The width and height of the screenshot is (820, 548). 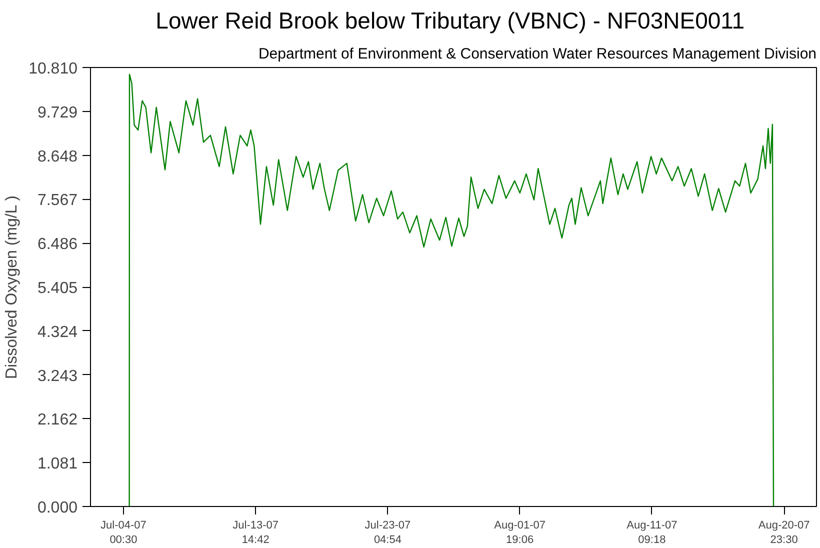 What do you see at coordinates (520, 533) in the screenshot?
I see `x-tick-label: Aug-01-07 19:06` at bounding box center [520, 533].